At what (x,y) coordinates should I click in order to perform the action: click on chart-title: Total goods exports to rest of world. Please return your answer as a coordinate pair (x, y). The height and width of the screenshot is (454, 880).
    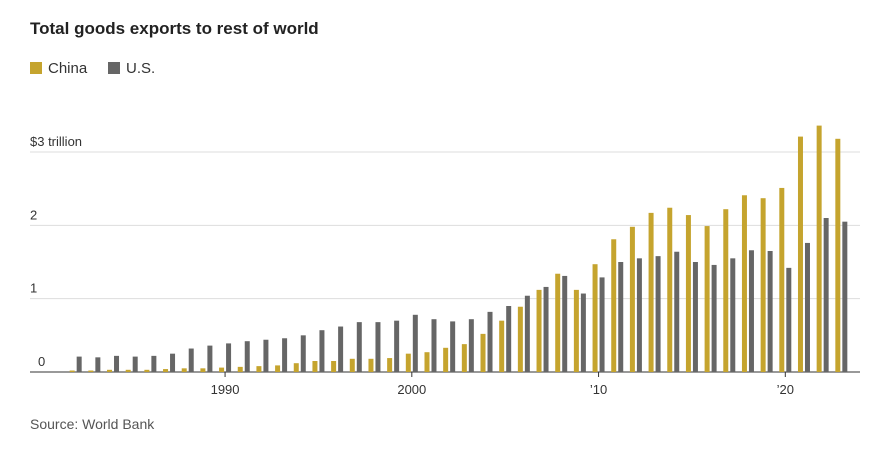
    Looking at the image, I should click on (174, 28).